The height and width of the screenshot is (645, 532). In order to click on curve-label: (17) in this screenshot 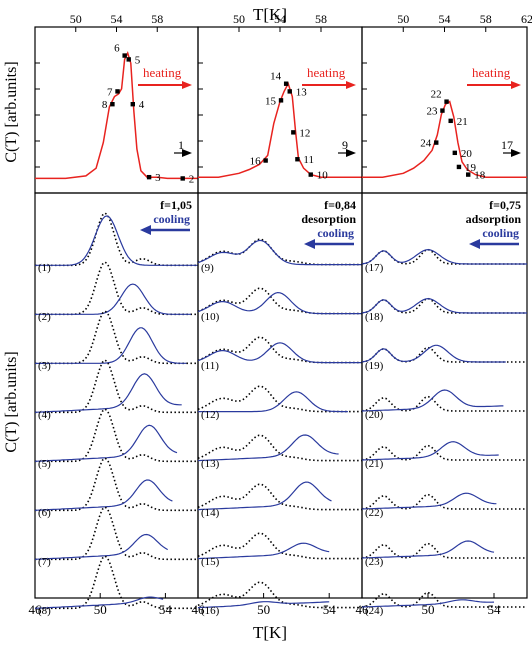, I will do `click(374, 268)`.